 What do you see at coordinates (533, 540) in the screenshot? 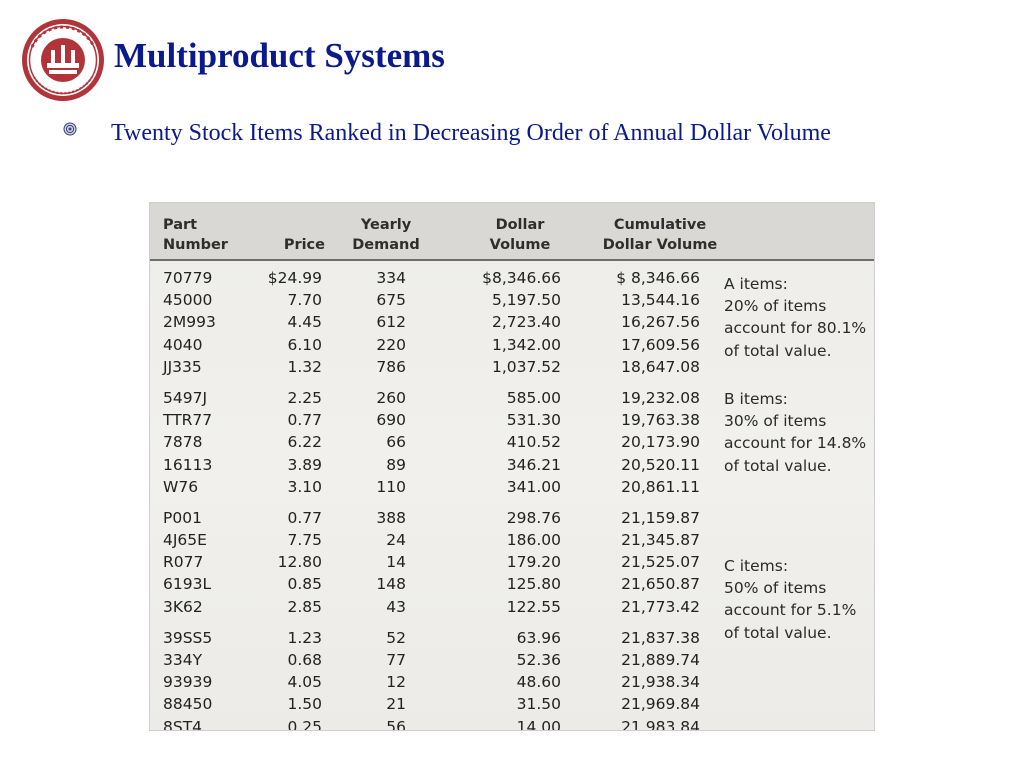
I see `cell-dollar-volume: 186.00` at bounding box center [533, 540].